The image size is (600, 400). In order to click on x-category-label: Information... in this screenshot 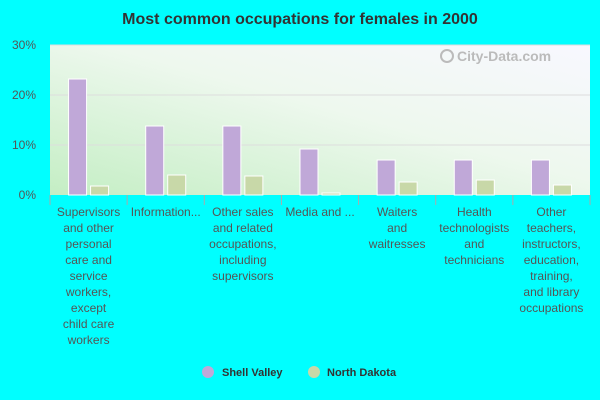, I will do `click(166, 212)`.